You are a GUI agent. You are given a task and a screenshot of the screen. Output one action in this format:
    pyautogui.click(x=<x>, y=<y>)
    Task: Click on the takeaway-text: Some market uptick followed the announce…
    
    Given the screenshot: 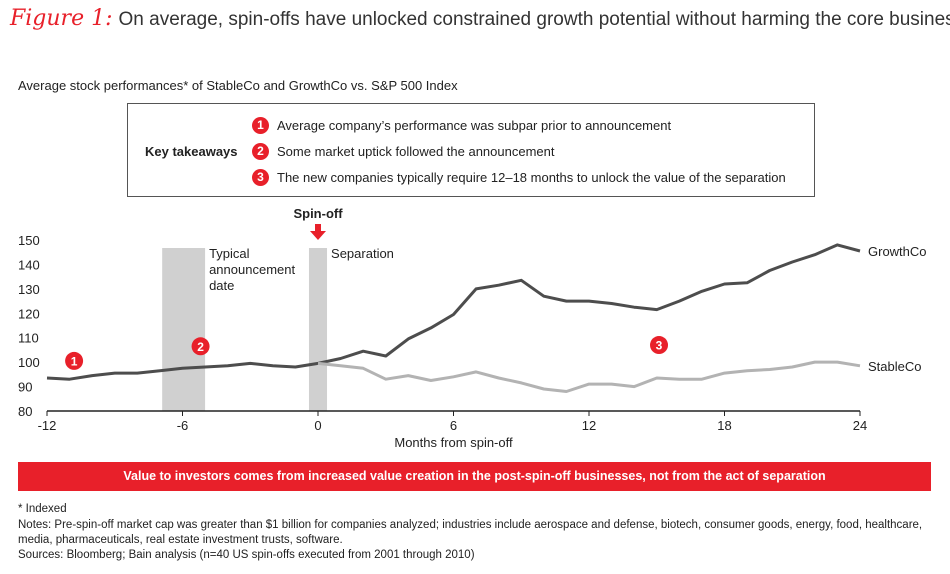 What is the action you would take?
    pyautogui.click(x=416, y=151)
    